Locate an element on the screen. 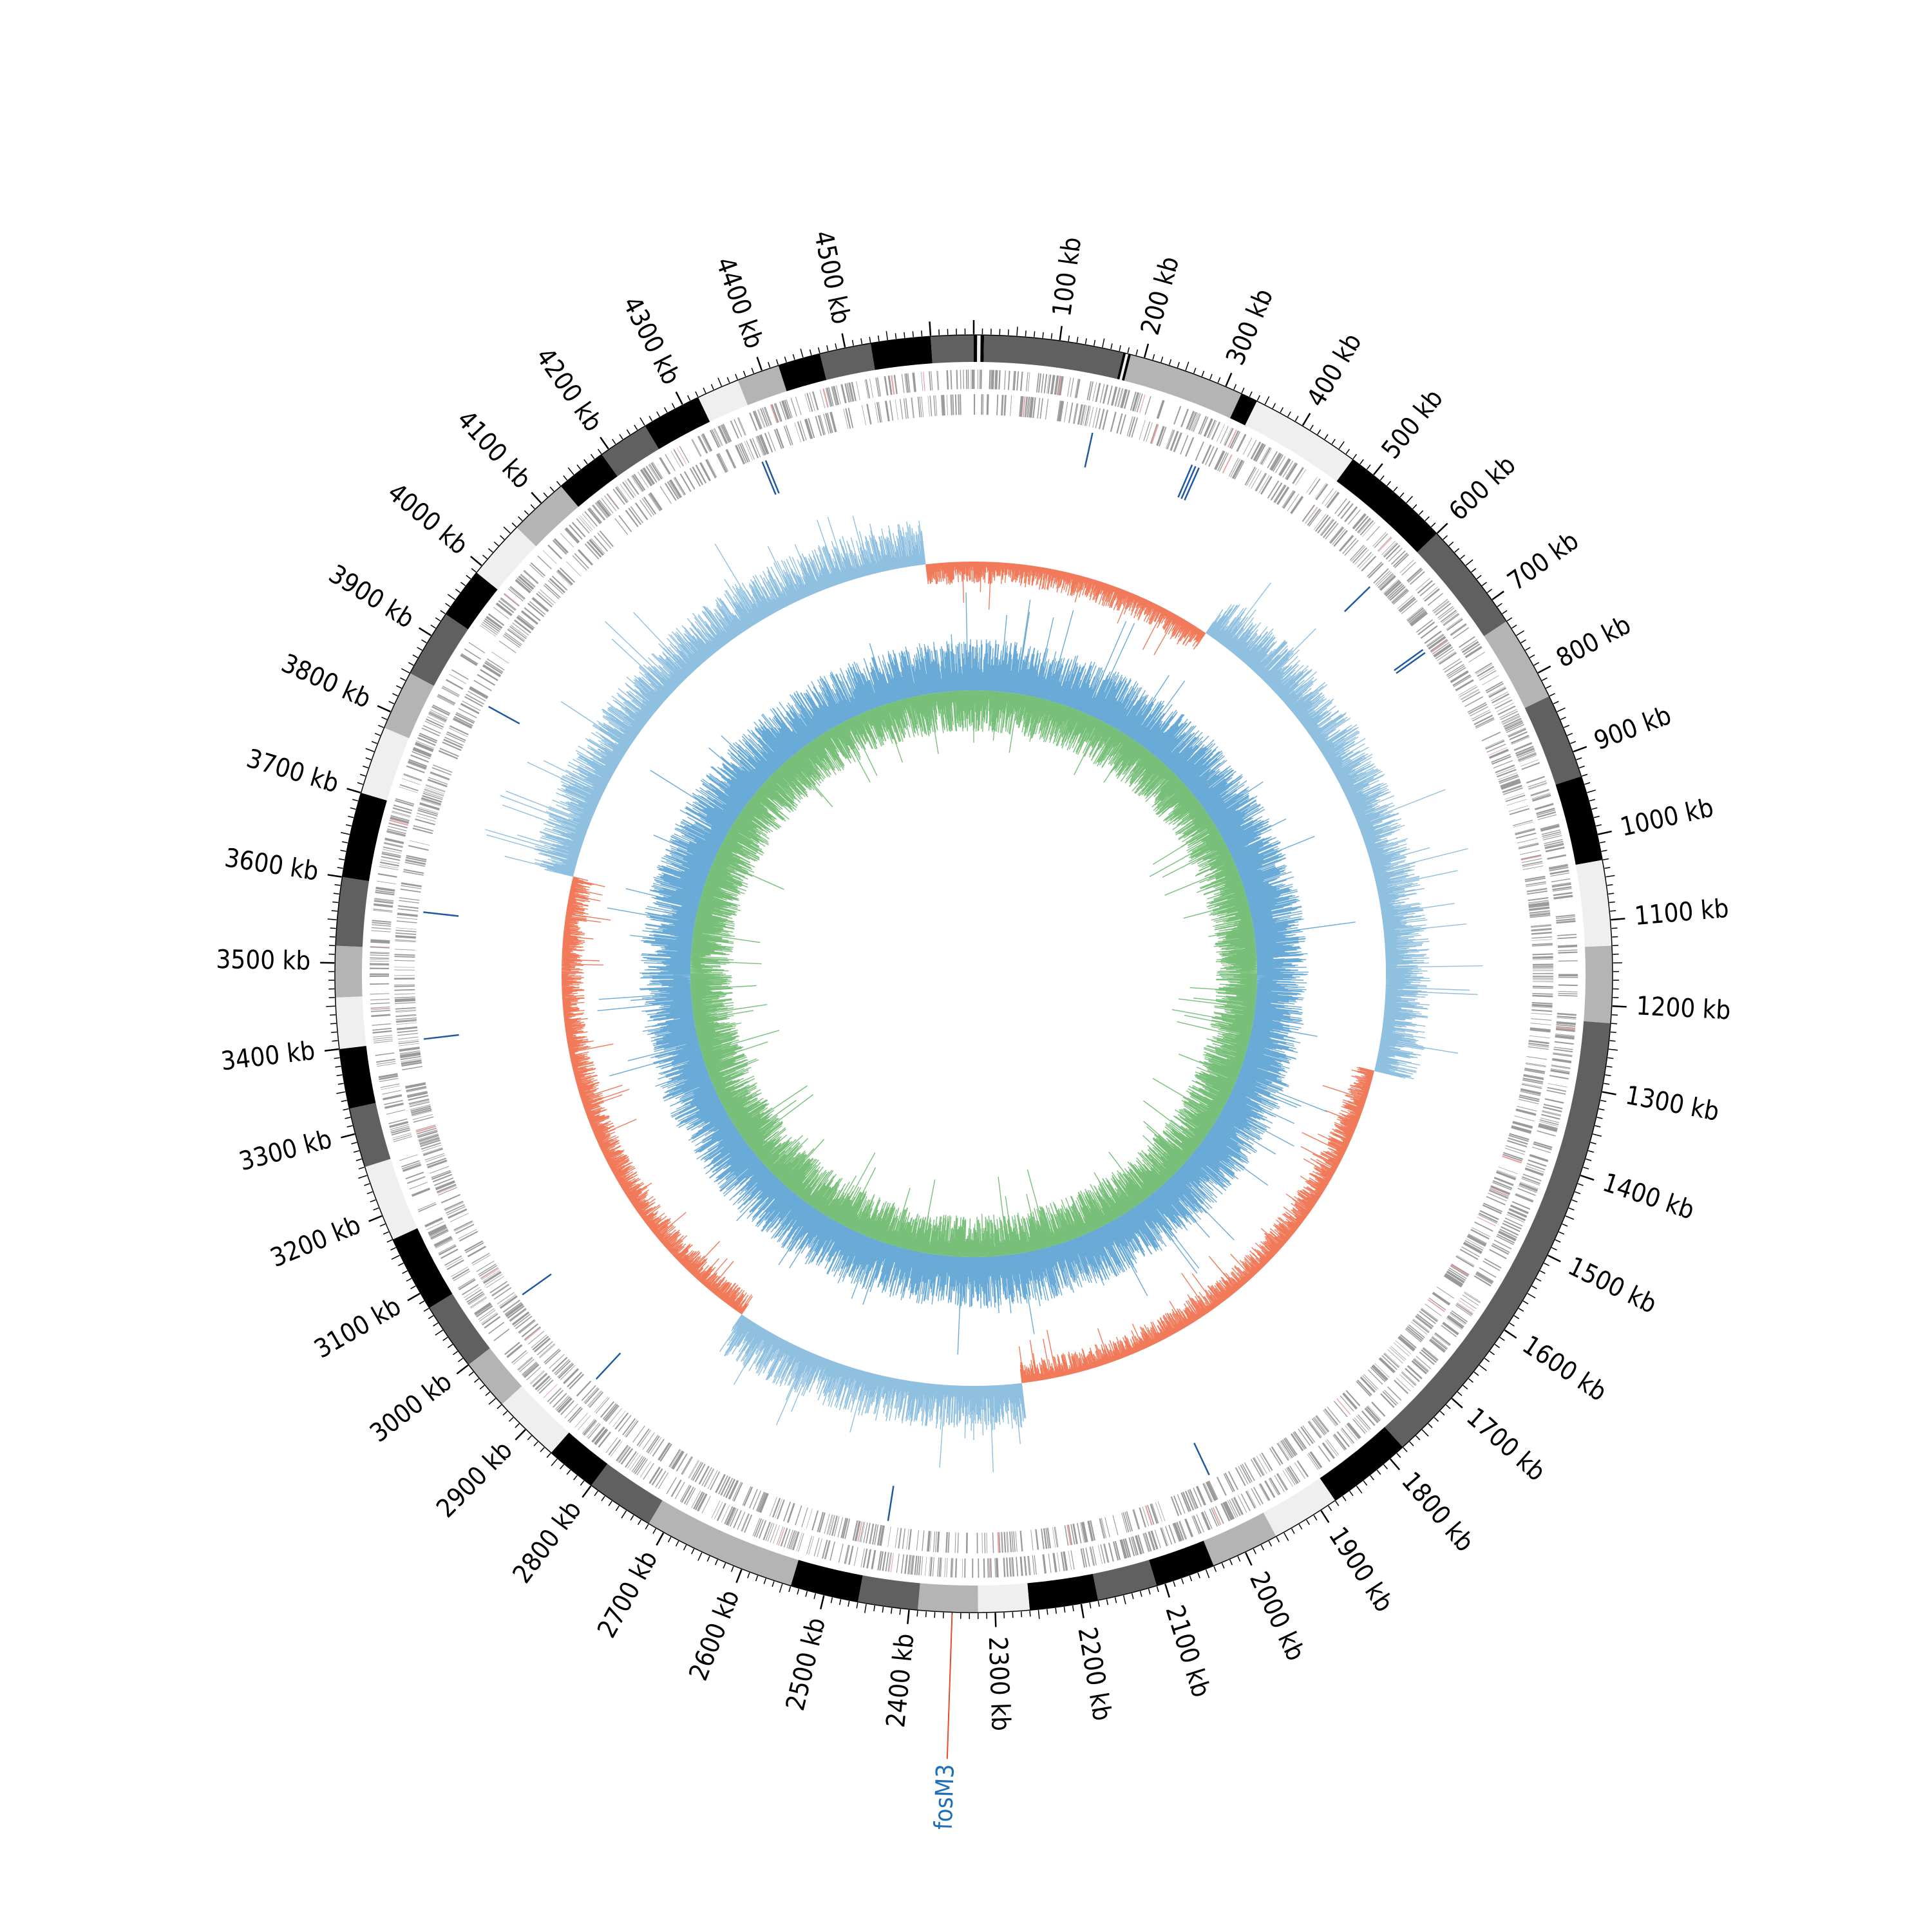 The image size is (1932, 1932). tick-label: 3000 kb is located at coordinates (411, 1407).